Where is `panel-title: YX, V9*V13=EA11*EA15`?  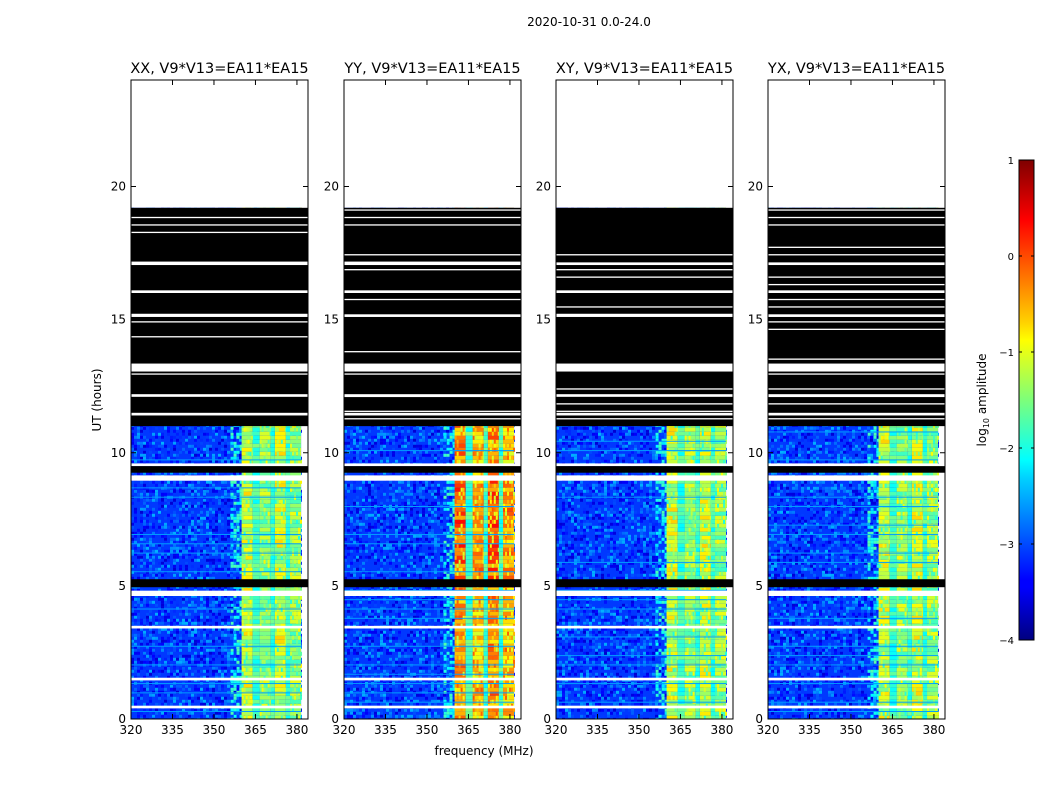 panel-title: YX, V9*V13=EA11*EA15 is located at coordinates (856, 69).